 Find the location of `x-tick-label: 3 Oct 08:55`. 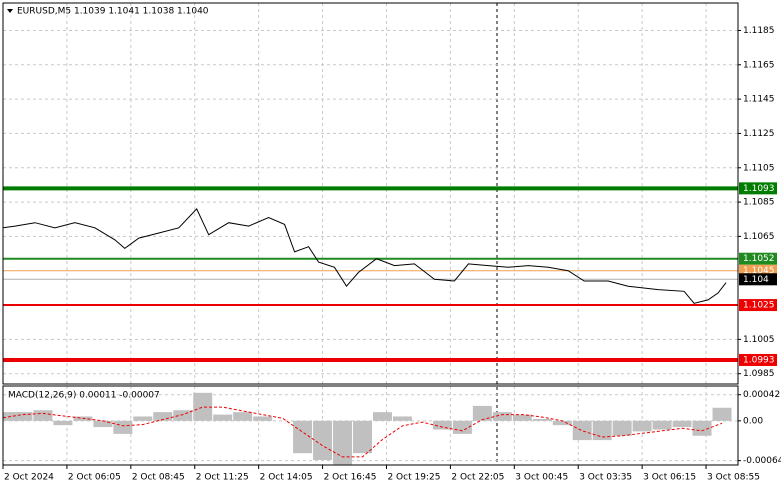

x-tick-label: 3 Oct 08:55 is located at coordinates (733, 478).